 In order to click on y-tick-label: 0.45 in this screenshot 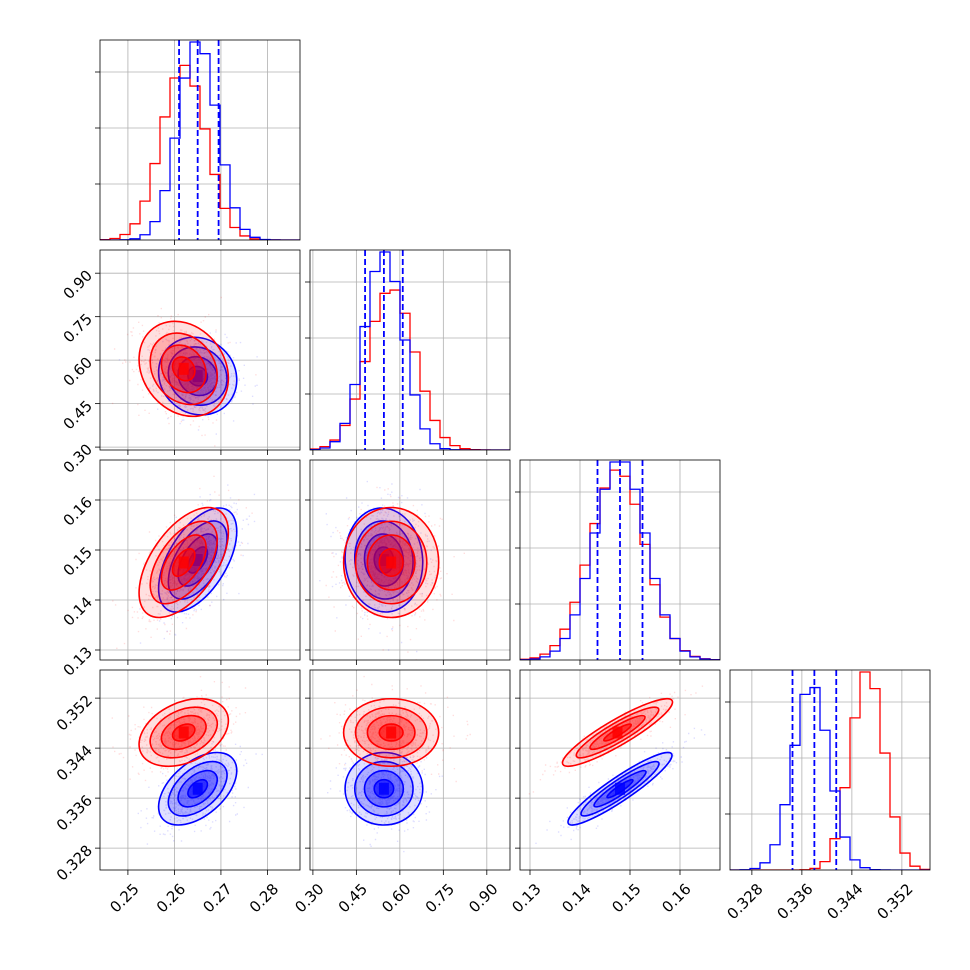, I will do `click(78, 415)`.